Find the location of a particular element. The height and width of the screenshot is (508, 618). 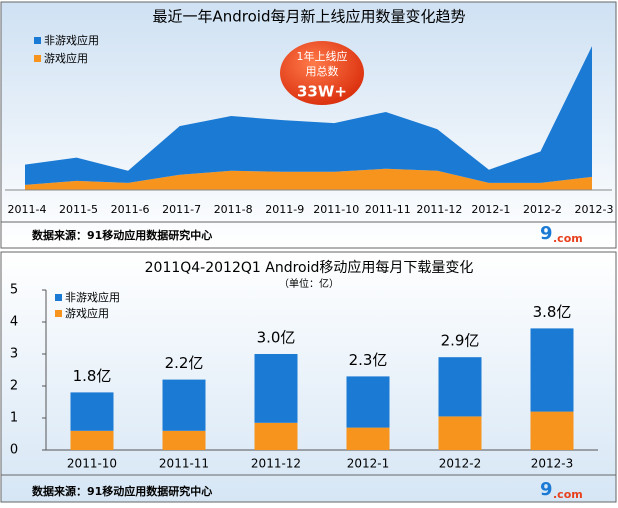

data-label: 3.0亿 is located at coordinates (276, 338).